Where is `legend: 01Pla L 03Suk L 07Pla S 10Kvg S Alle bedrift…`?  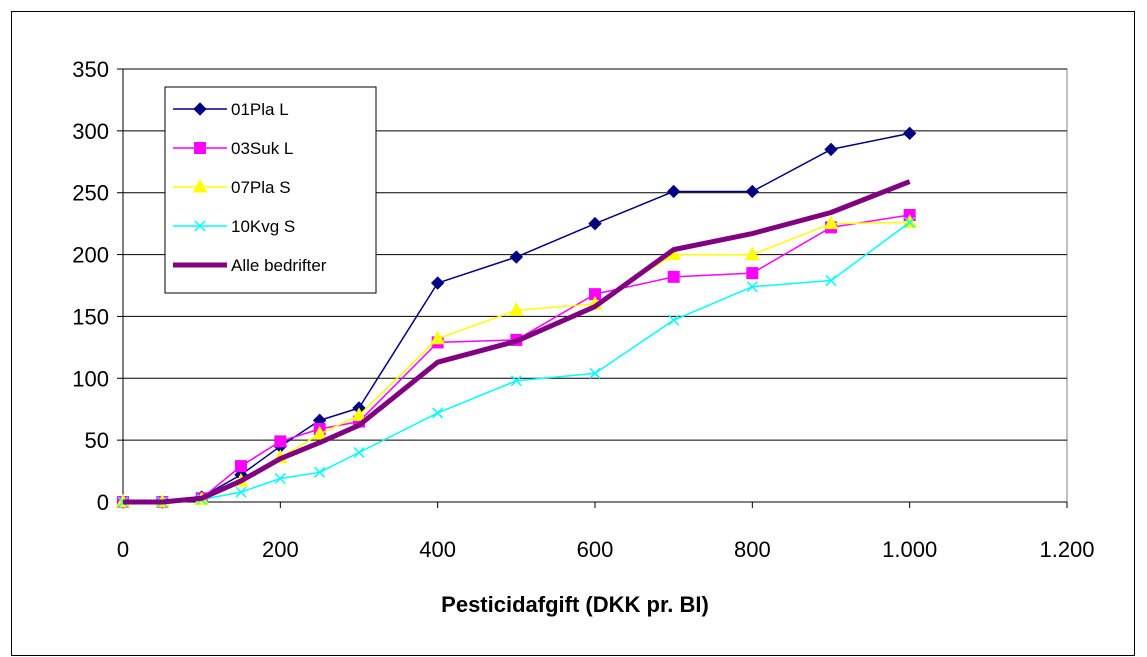
legend: 01Pla L 03Suk L 07Pla S 10Kvg S Alle bedrift… is located at coordinates (270, 190).